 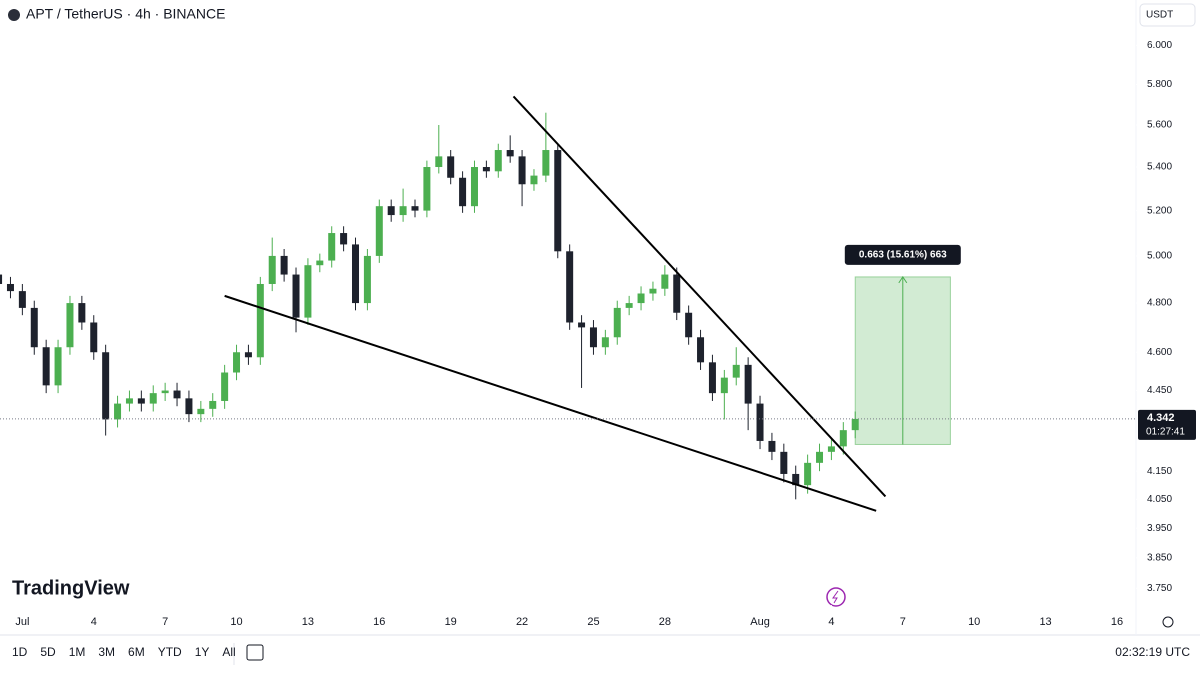 I want to click on range-button: 1M, so click(x=77, y=652).